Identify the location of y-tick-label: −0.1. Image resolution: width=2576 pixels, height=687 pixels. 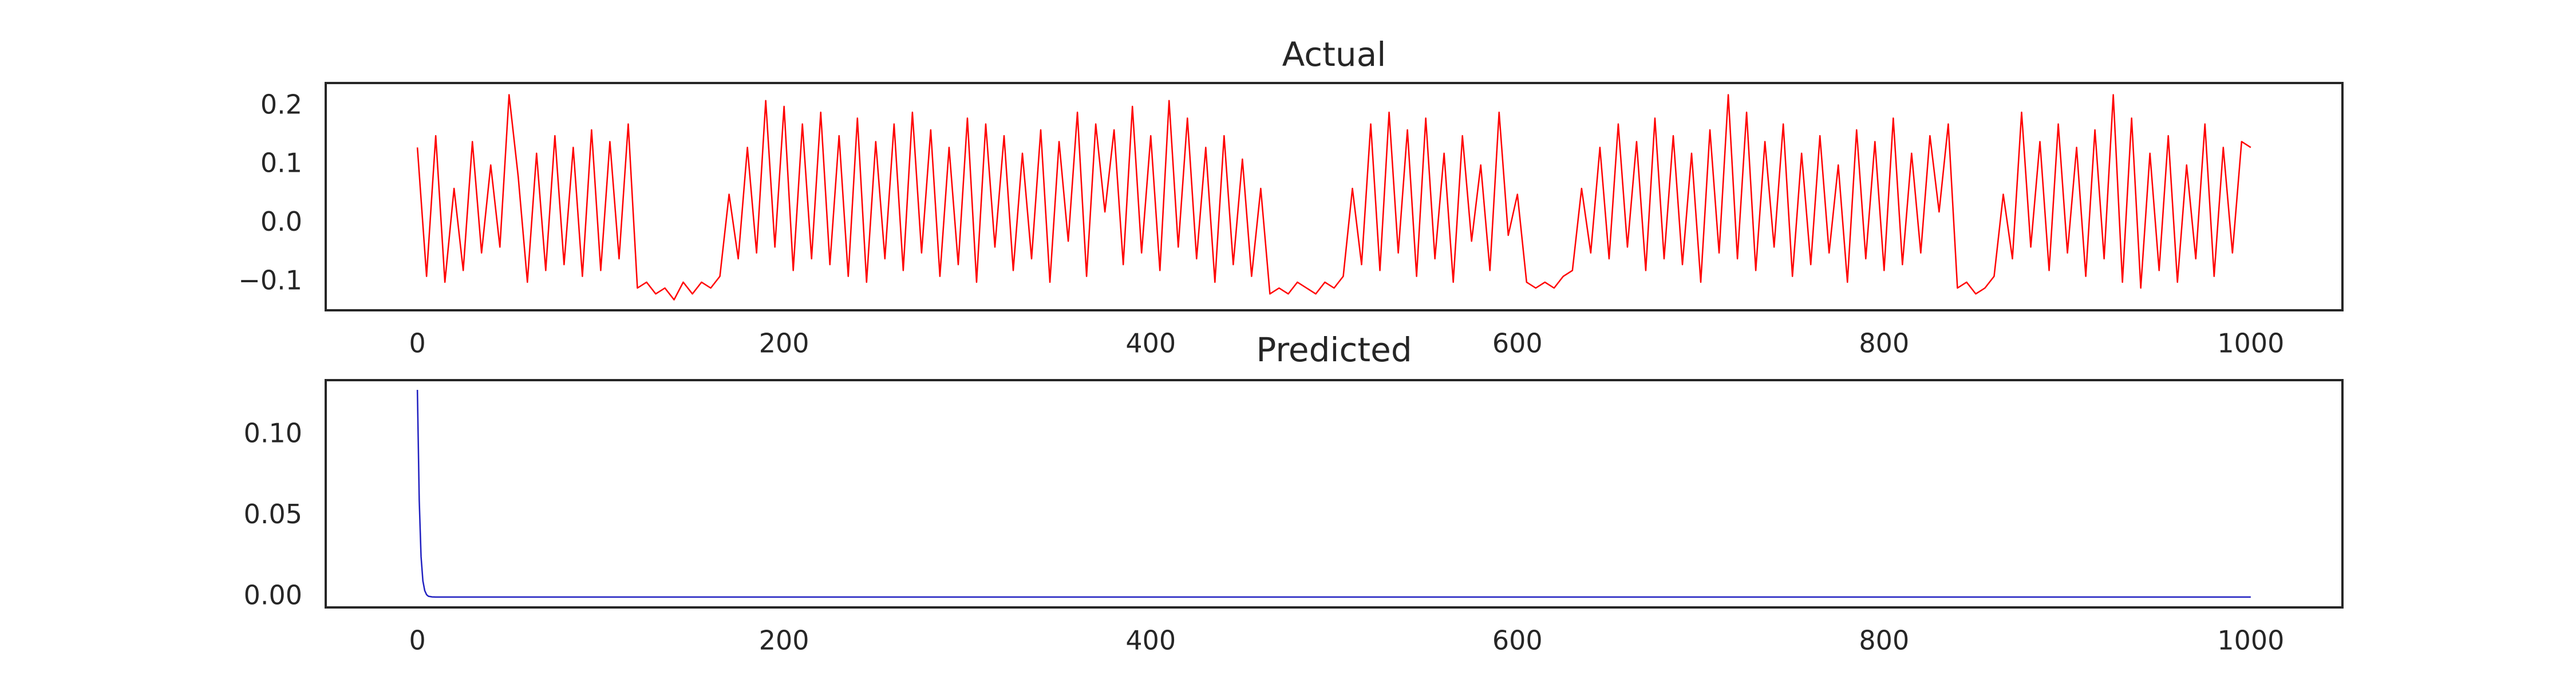
(270, 279).